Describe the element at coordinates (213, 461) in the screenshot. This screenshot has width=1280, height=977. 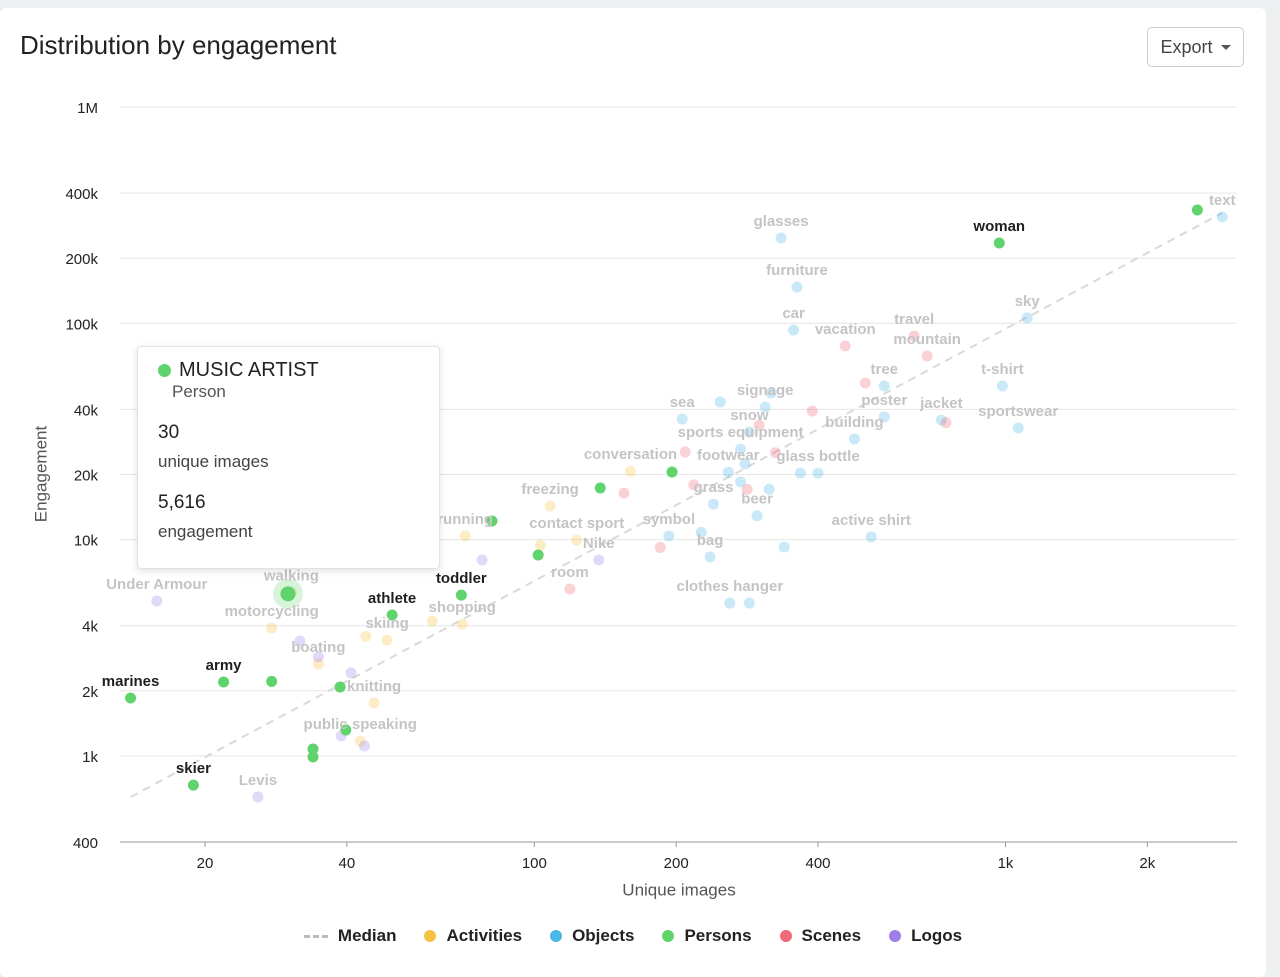
I see `tooltip-x-label: unique images` at that location.